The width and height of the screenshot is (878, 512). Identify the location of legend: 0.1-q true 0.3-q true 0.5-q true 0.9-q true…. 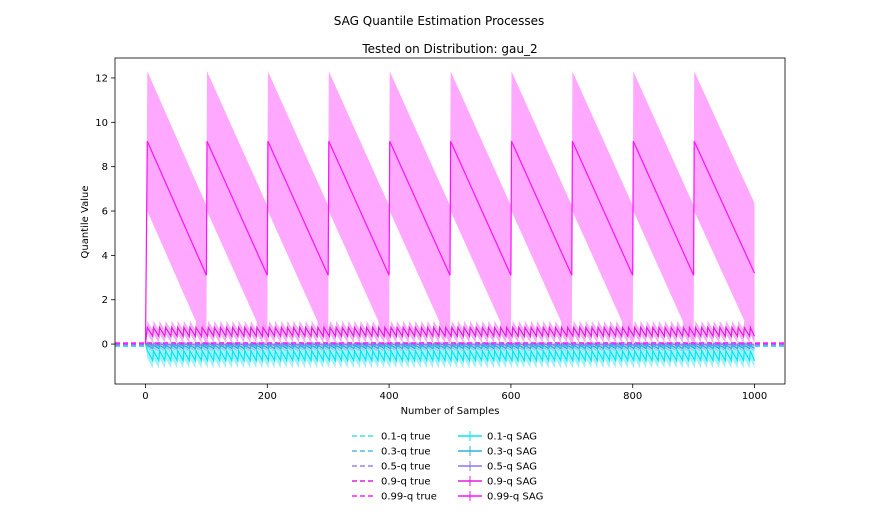
(447, 467).